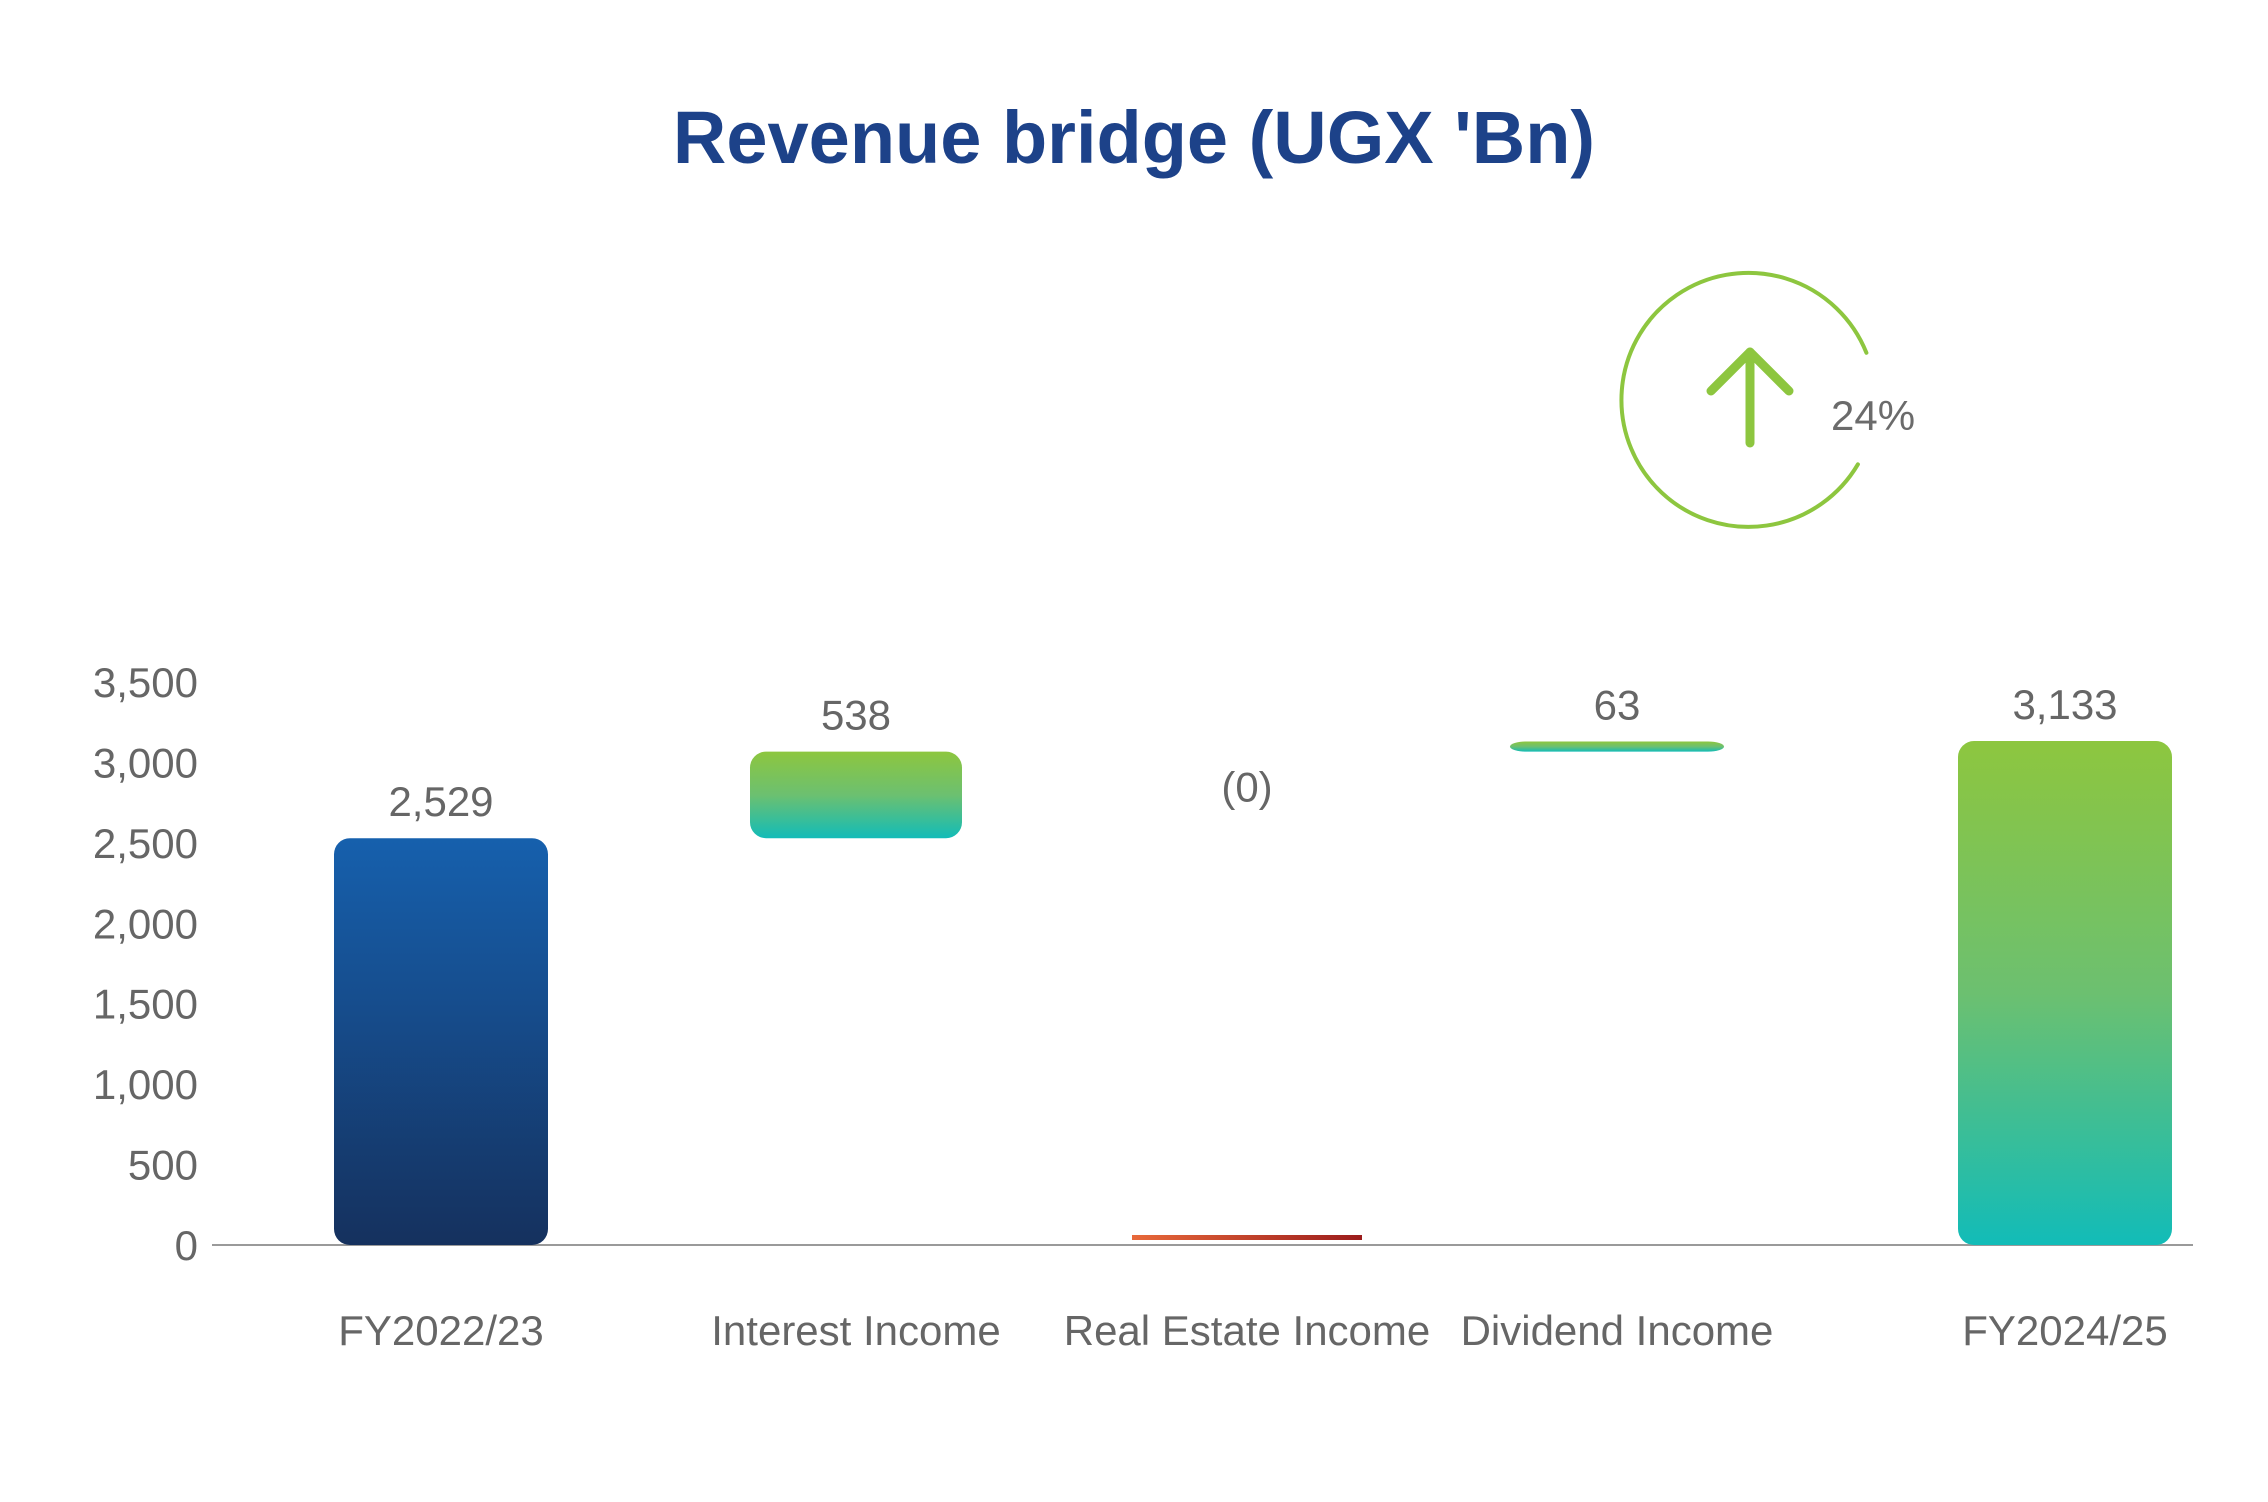  What do you see at coordinates (145, 843) in the screenshot?
I see `y-tick-label: 2,500` at bounding box center [145, 843].